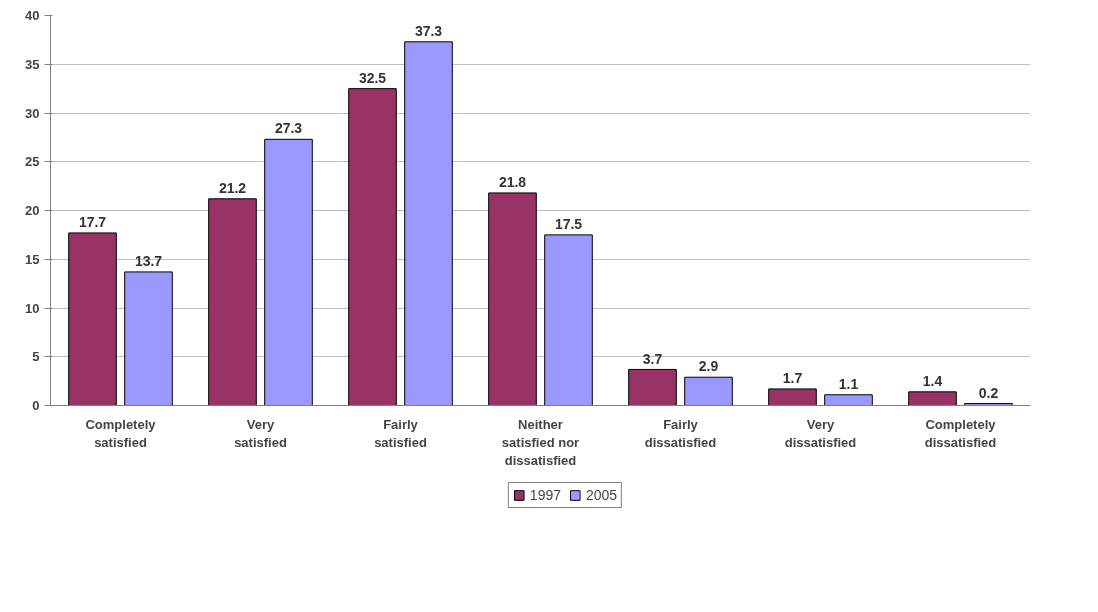 Image resolution: width=1098 pixels, height=612 pixels. What do you see at coordinates (960, 433) in the screenshot?
I see `x-tick-label: Completely dissatisfied` at bounding box center [960, 433].